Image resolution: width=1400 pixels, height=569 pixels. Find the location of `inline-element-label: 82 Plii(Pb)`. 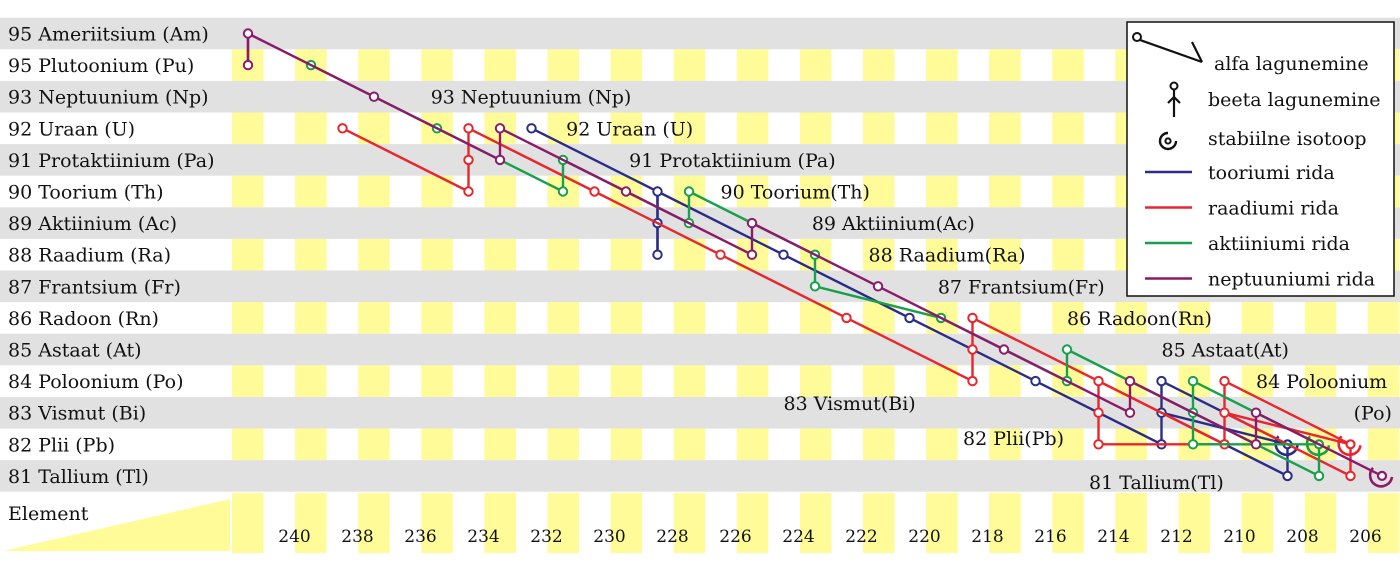

inline-element-label: 82 Plii(Pb) is located at coordinates (1013, 439).